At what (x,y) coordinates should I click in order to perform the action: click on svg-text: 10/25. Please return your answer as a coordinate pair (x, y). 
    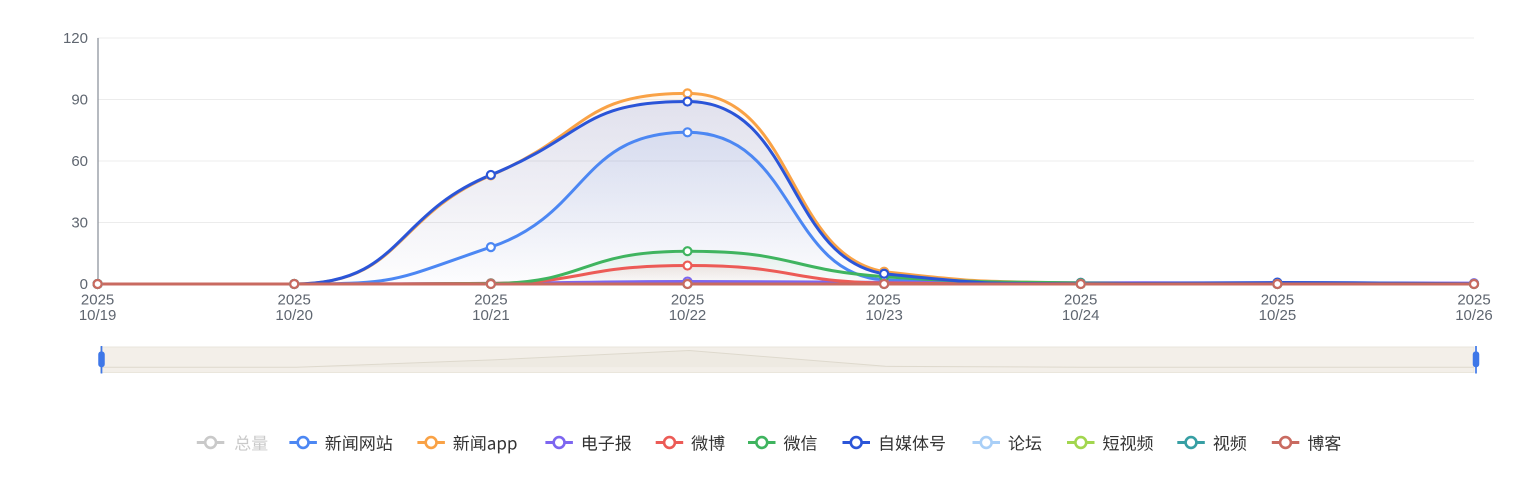
    Looking at the image, I should click on (1278, 315).